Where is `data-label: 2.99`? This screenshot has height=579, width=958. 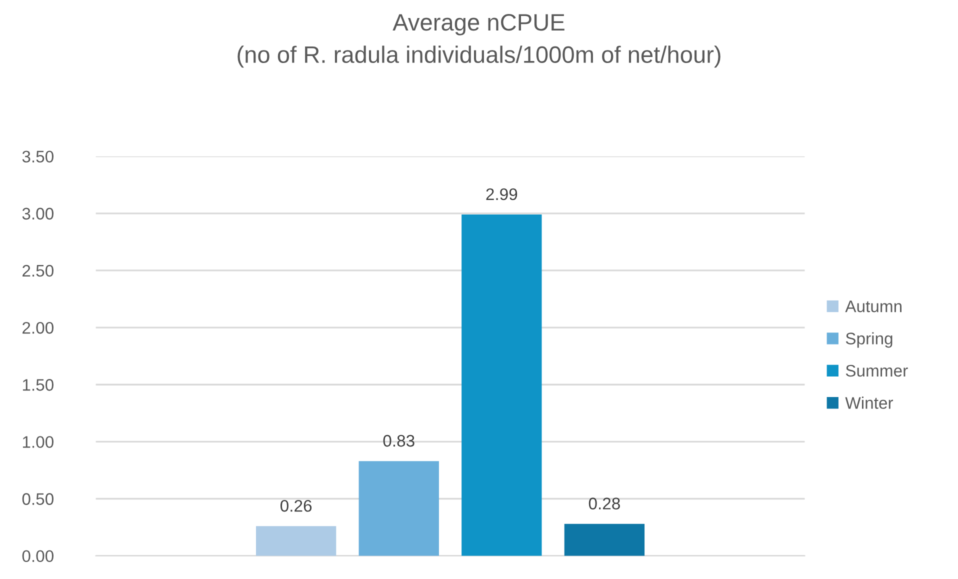
data-label: 2.99 is located at coordinates (502, 194).